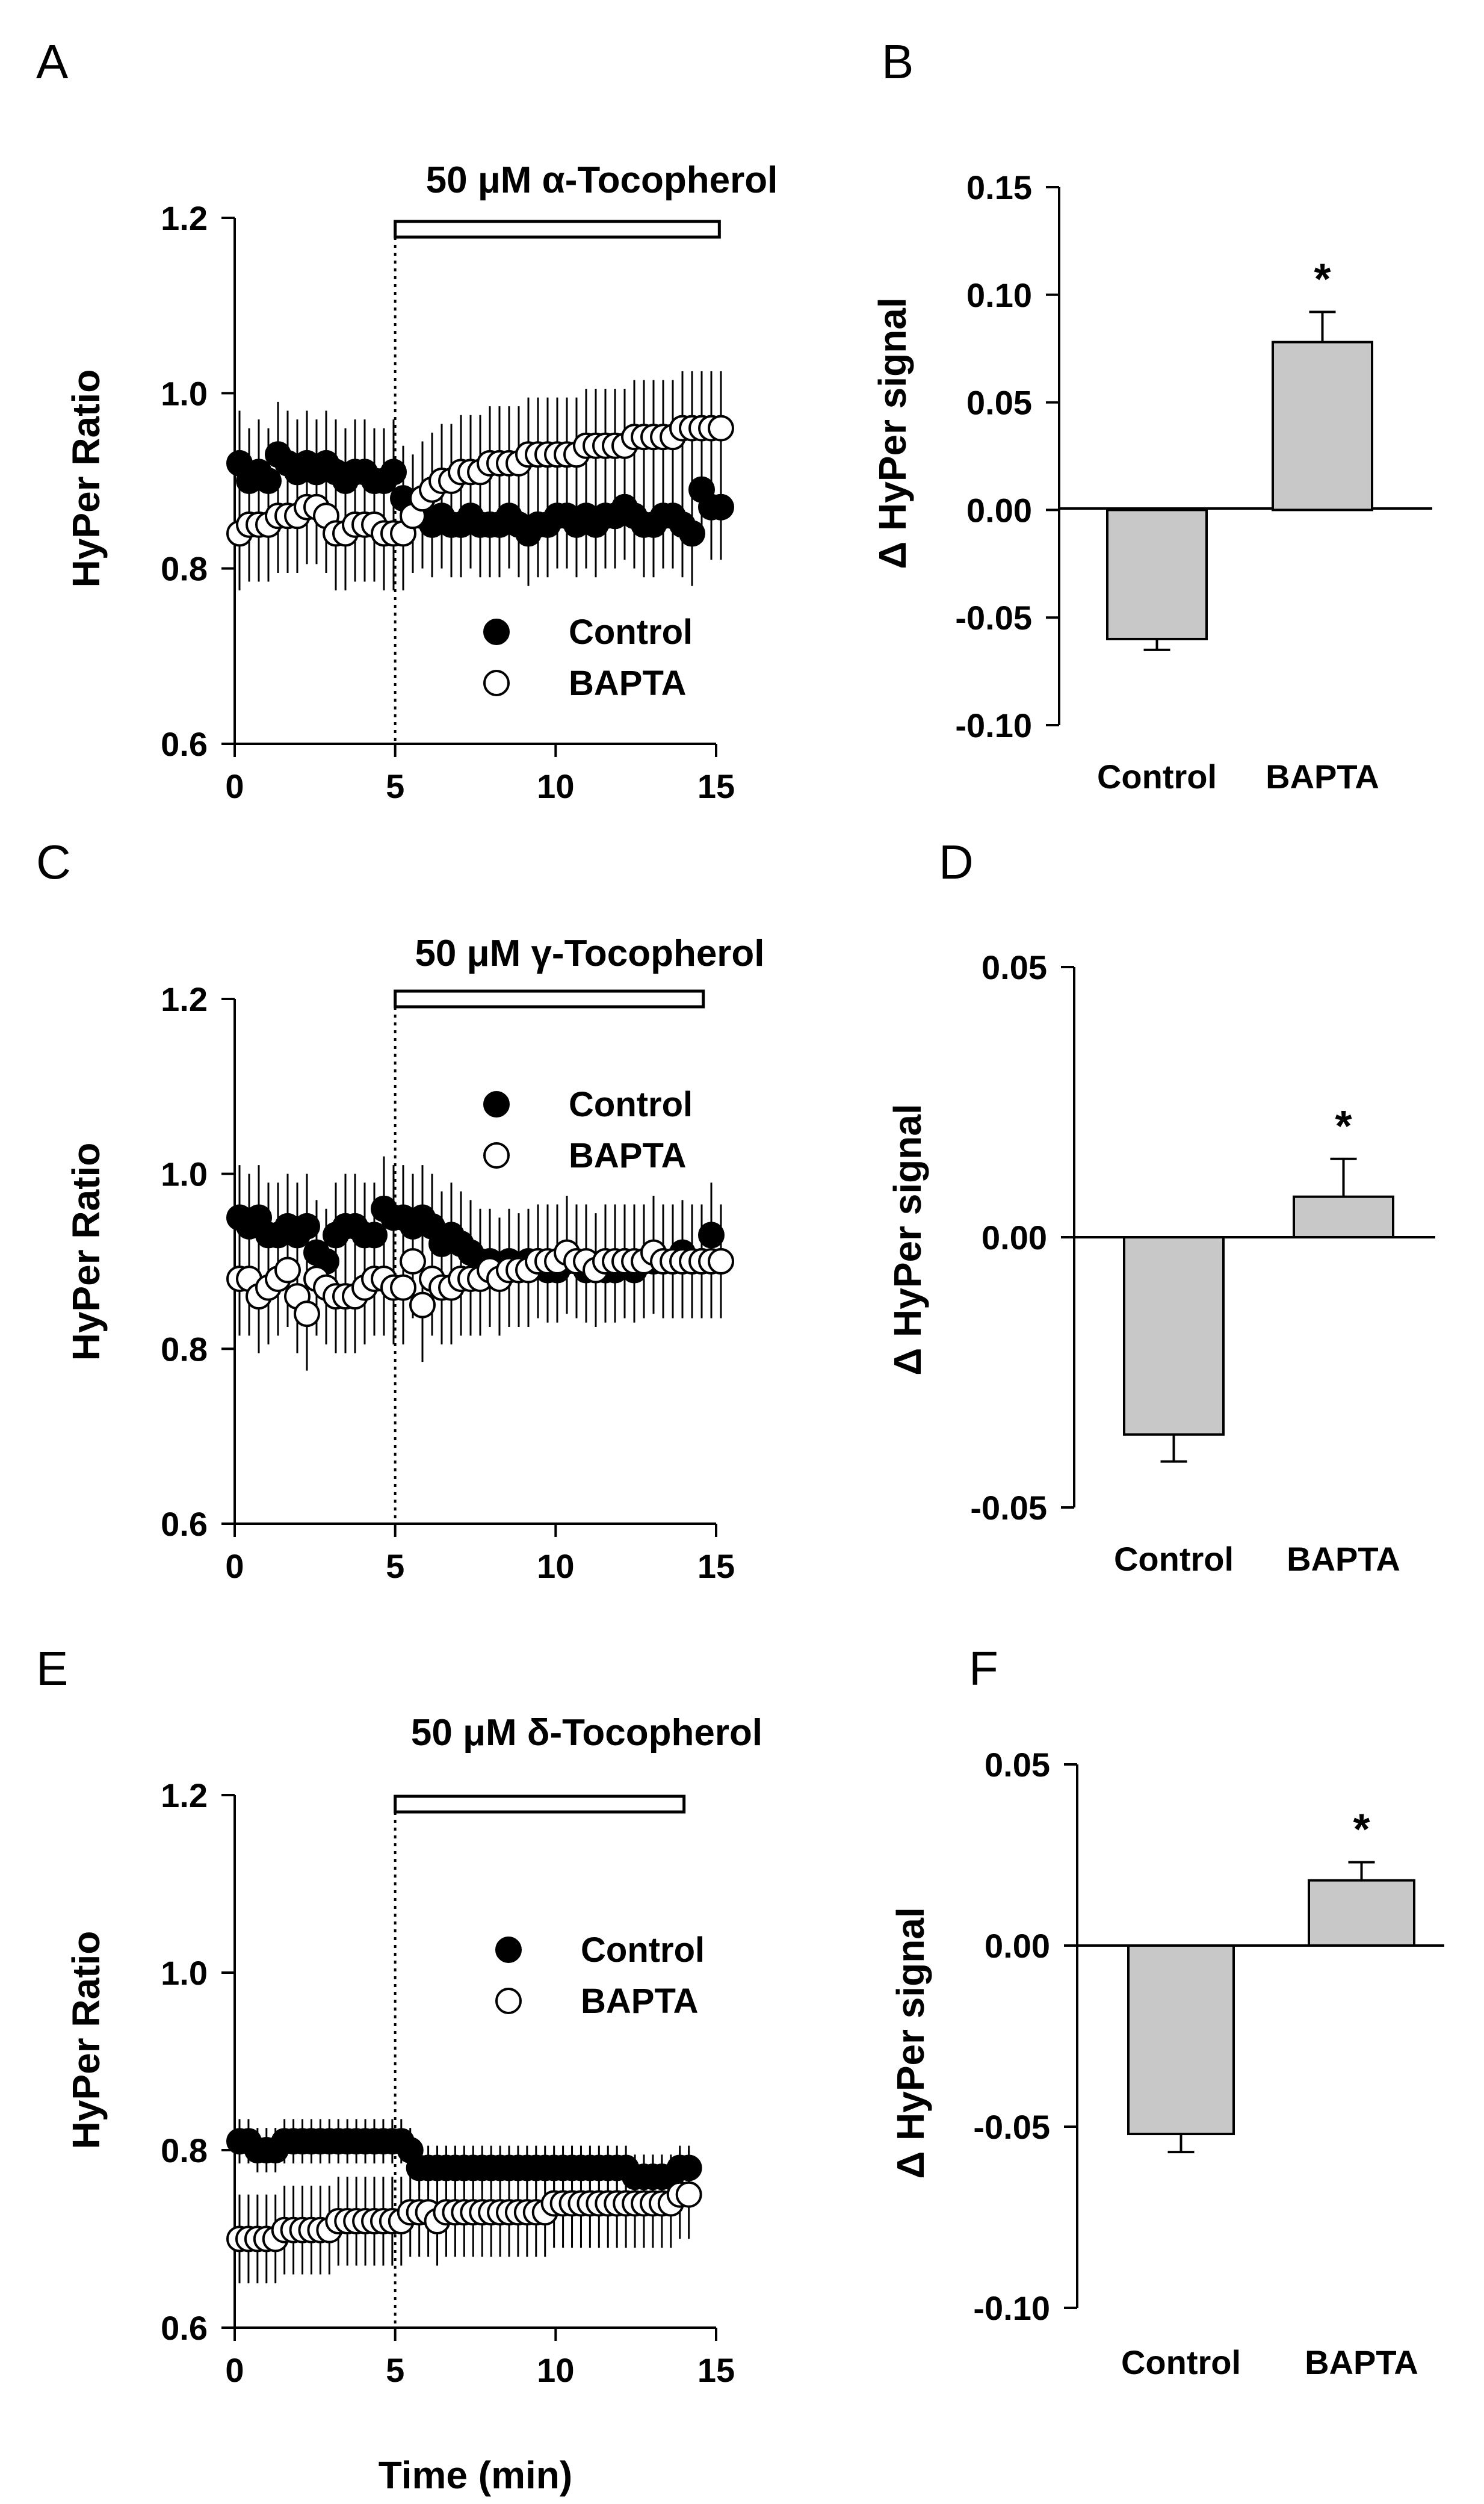  Describe the element at coordinates (1322, 426) in the screenshot. I see `bar-bapta` at that location.